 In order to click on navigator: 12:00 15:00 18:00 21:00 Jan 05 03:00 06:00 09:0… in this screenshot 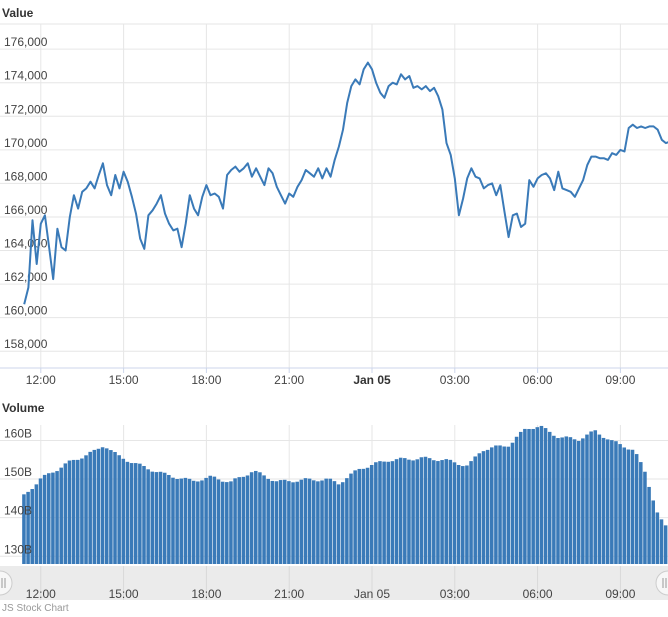, I will do `click(334, 583)`.